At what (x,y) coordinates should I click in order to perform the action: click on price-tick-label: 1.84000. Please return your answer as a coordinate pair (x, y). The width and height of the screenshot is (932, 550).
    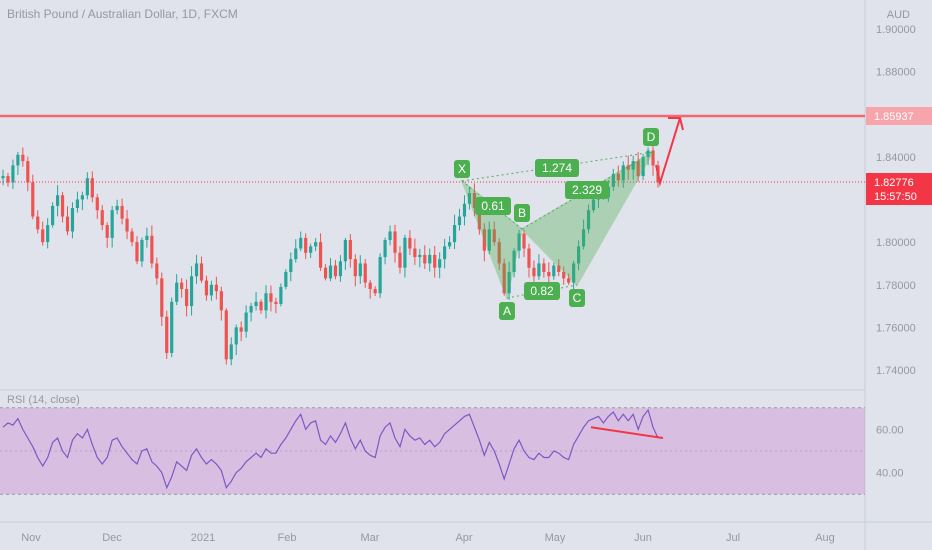
    Looking at the image, I should click on (896, 158).